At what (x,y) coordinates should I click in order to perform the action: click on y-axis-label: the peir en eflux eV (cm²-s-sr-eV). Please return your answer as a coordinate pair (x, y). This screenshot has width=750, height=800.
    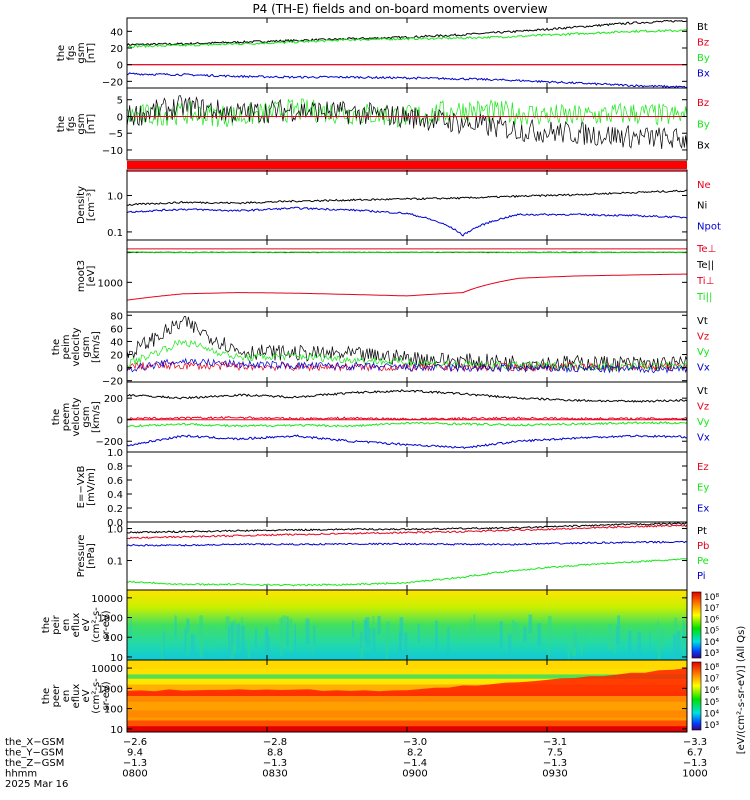
    Looking at the image, I should click on (76, 625).